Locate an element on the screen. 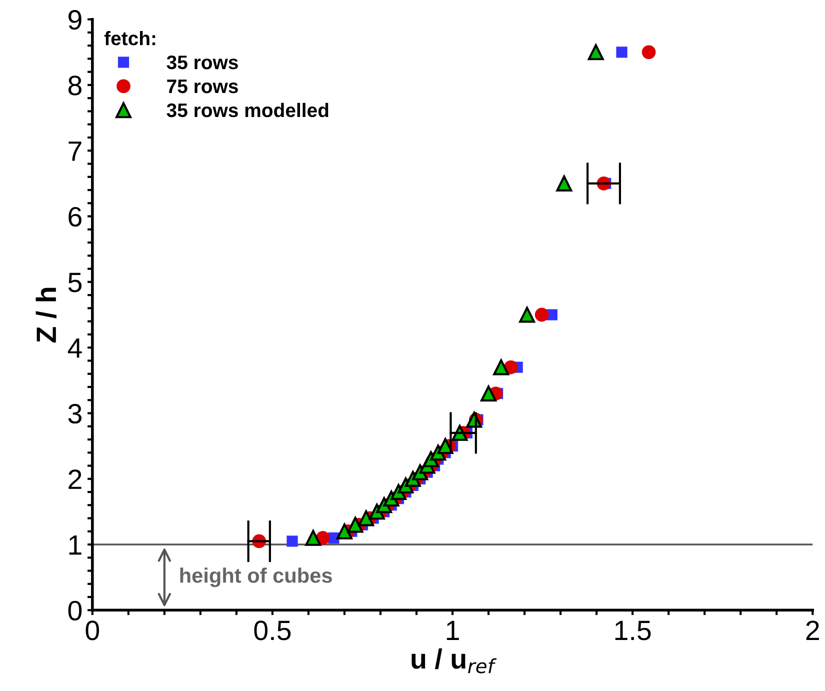 The width and height of the screenshot is (825, 691). x-tick-label: 2 is located at coordinates (812, 630).